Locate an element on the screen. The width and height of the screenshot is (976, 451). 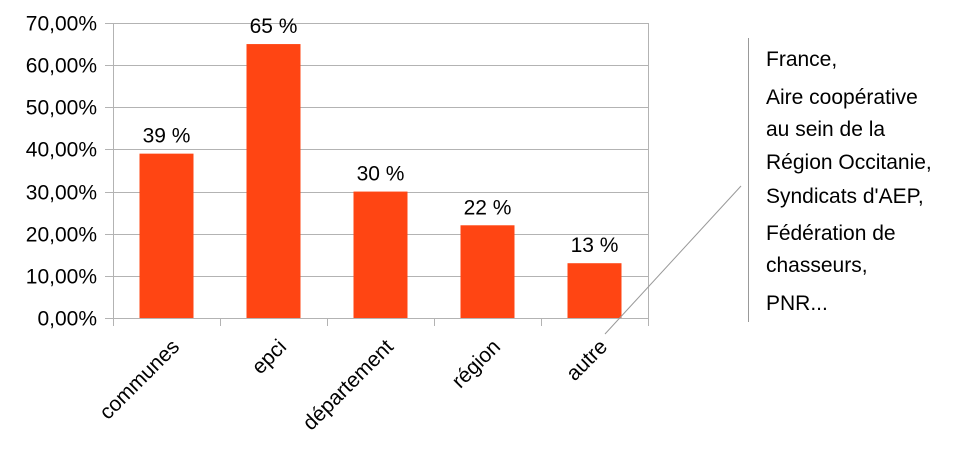
x-tick-label: epci is located at coordinates (270, 357).